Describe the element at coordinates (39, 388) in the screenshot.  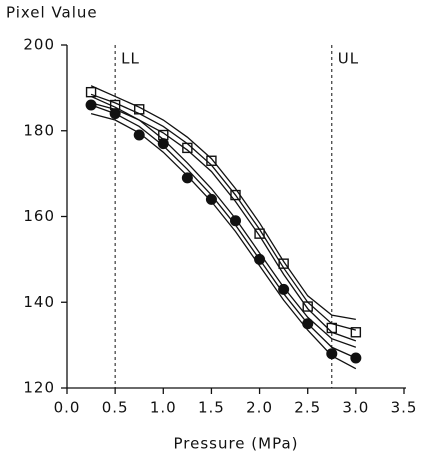
I see `y-tick-label: 120` at that location.